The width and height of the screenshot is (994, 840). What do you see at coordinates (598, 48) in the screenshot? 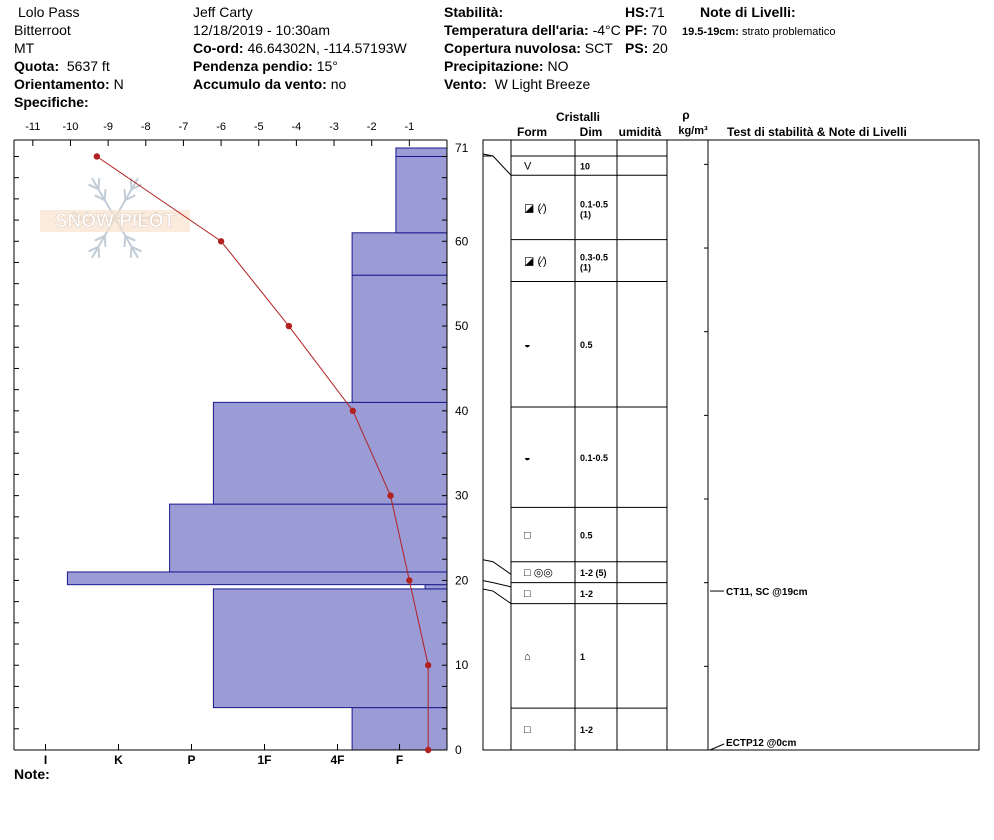
I see `cloud-value: SCT` at bounding box center [598, 48].